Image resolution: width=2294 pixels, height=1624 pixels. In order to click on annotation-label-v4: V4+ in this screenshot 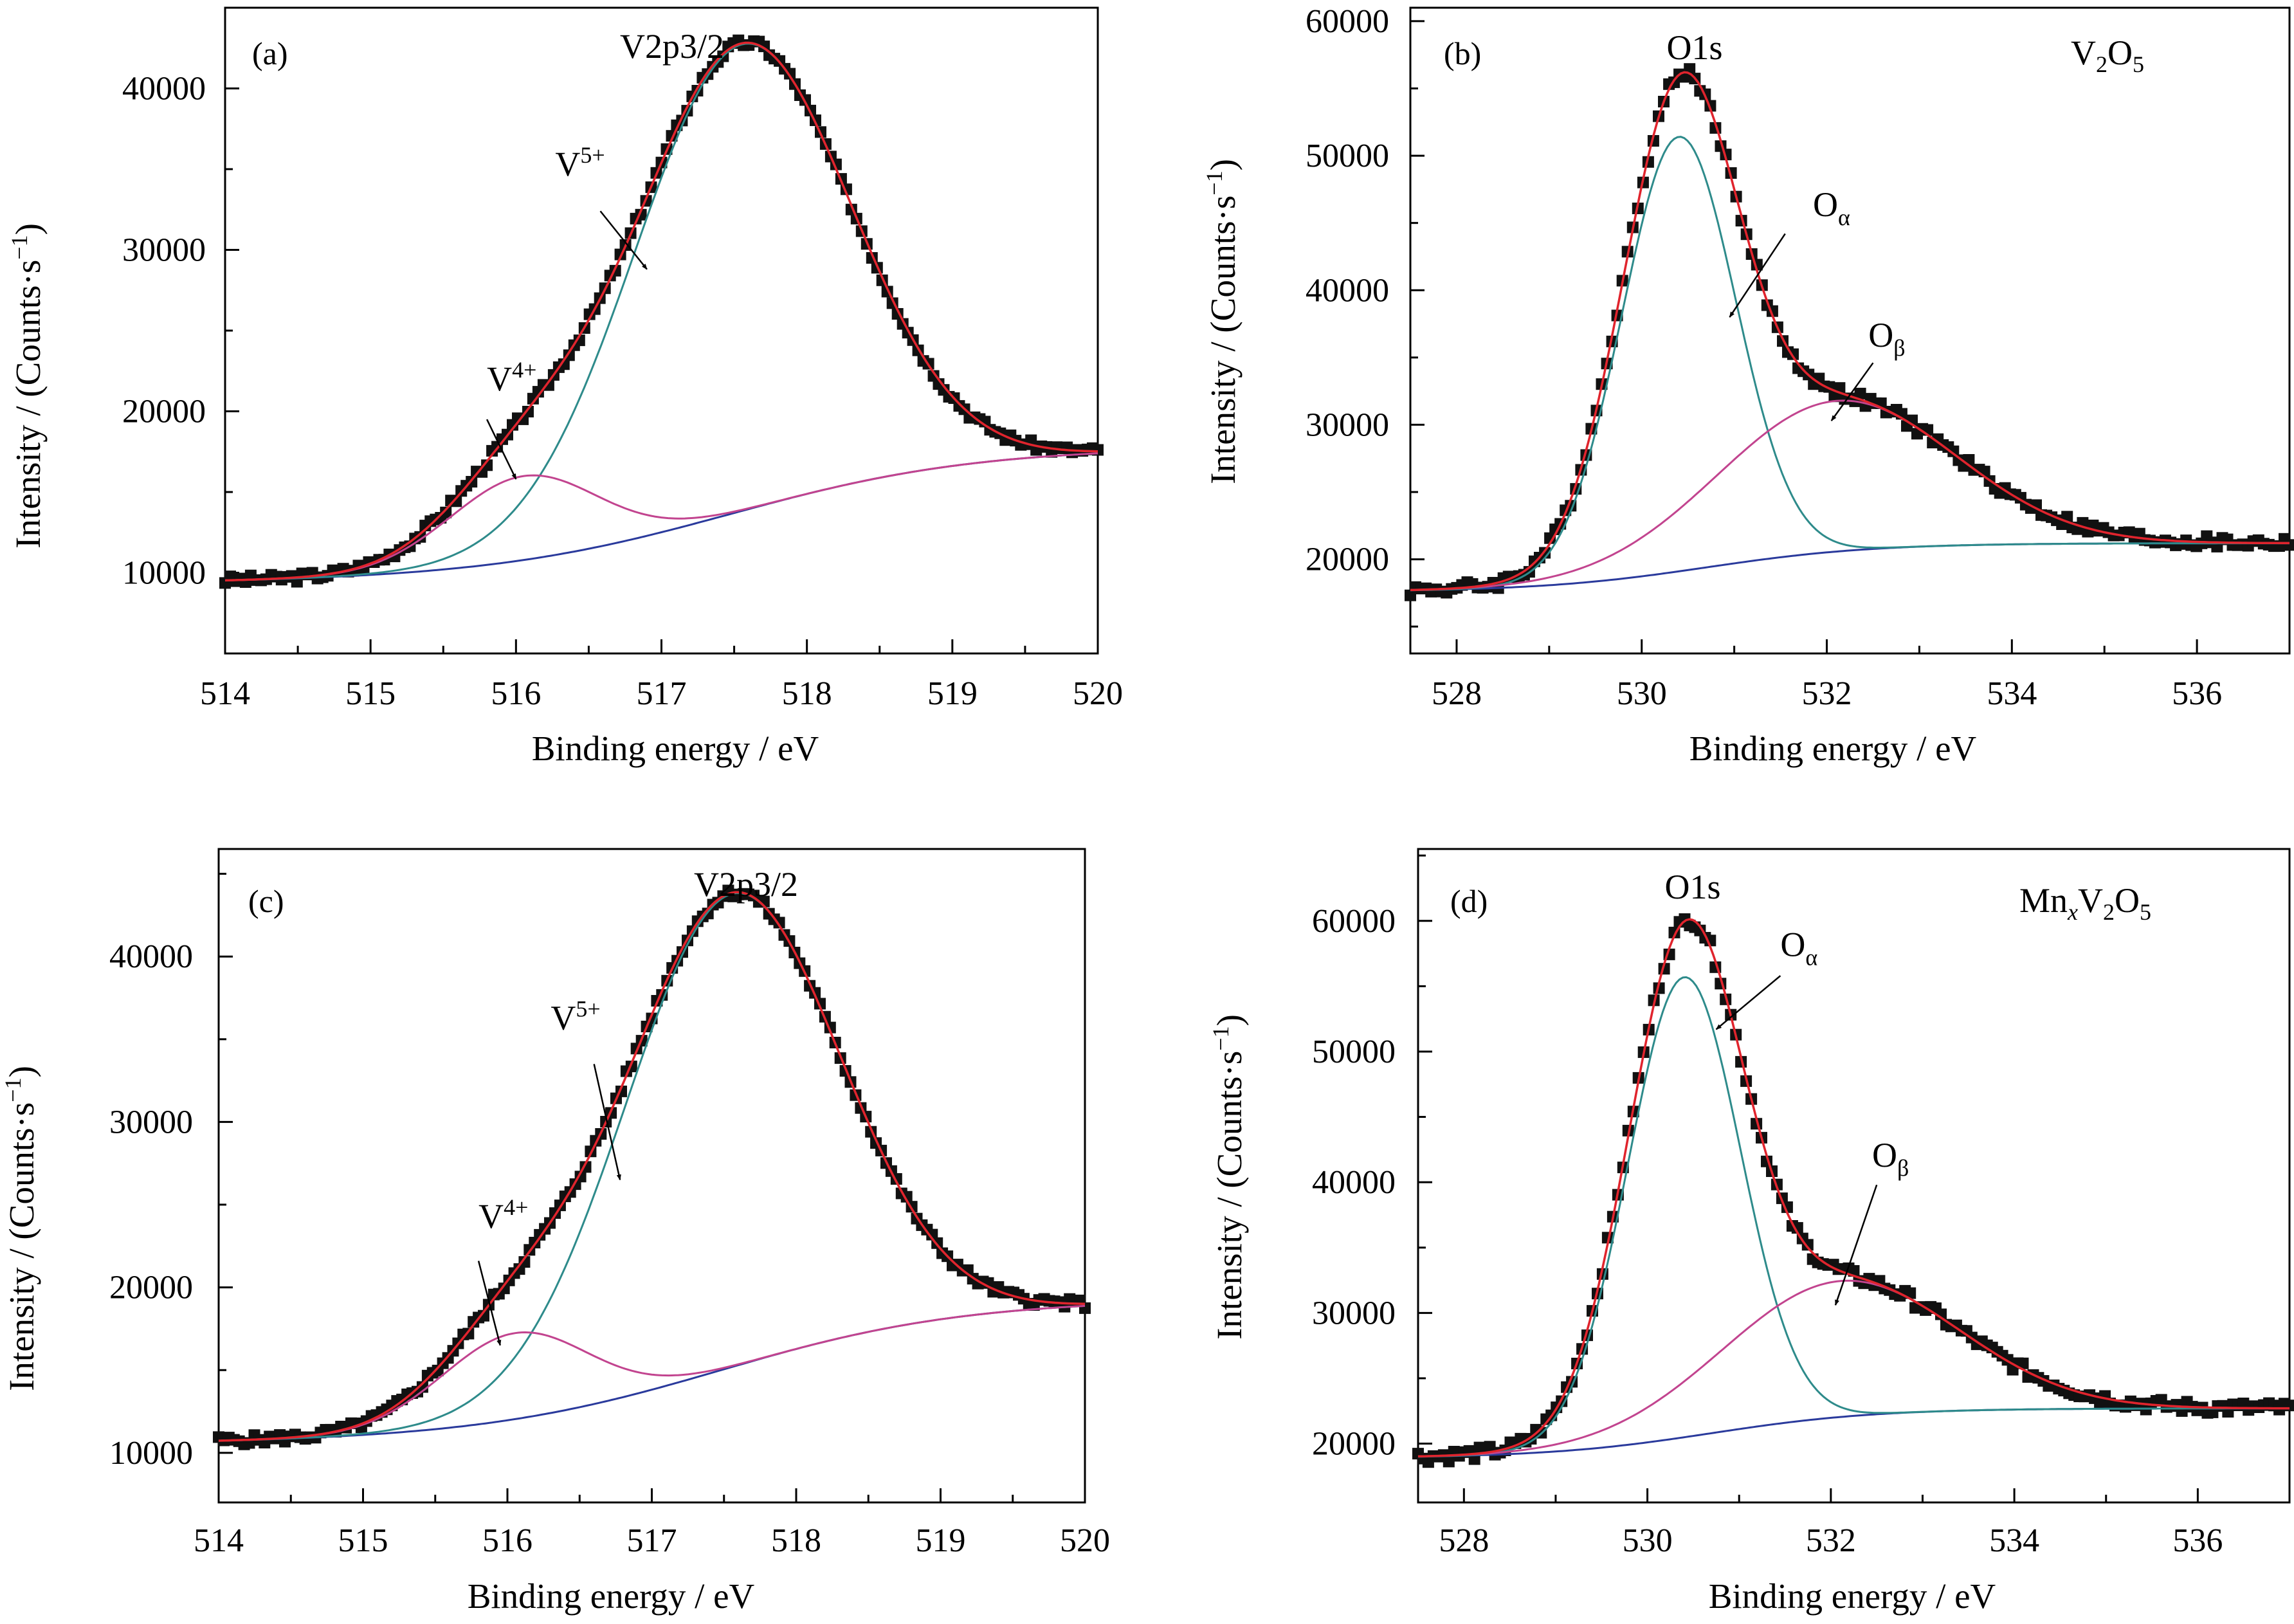, I will do `click(503, 1215)`.